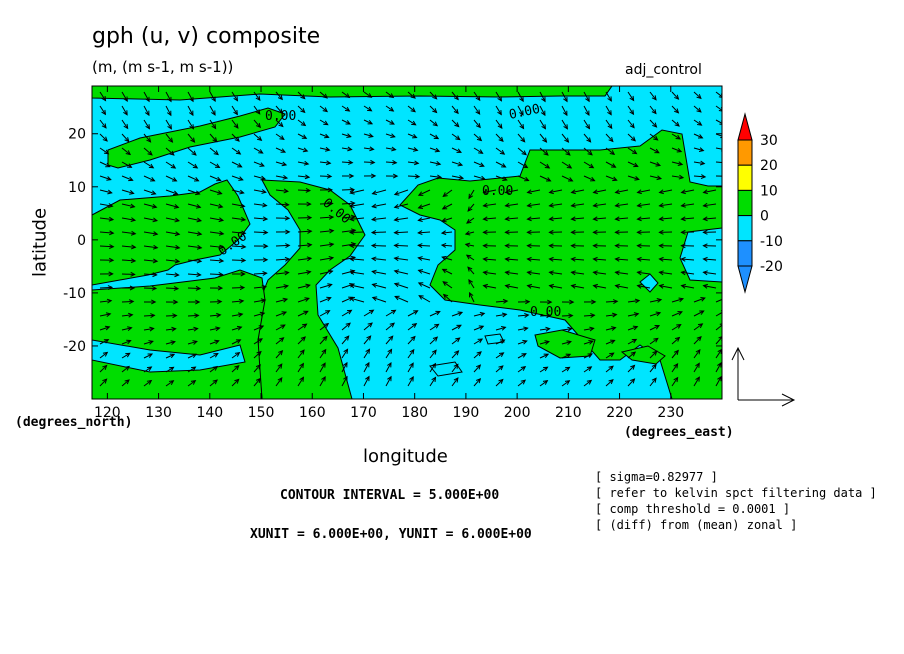  What do you see at coordinates (568, 413) in the screenshot?
I see `x-tick-label: 210` at bounding box center [568, 413].